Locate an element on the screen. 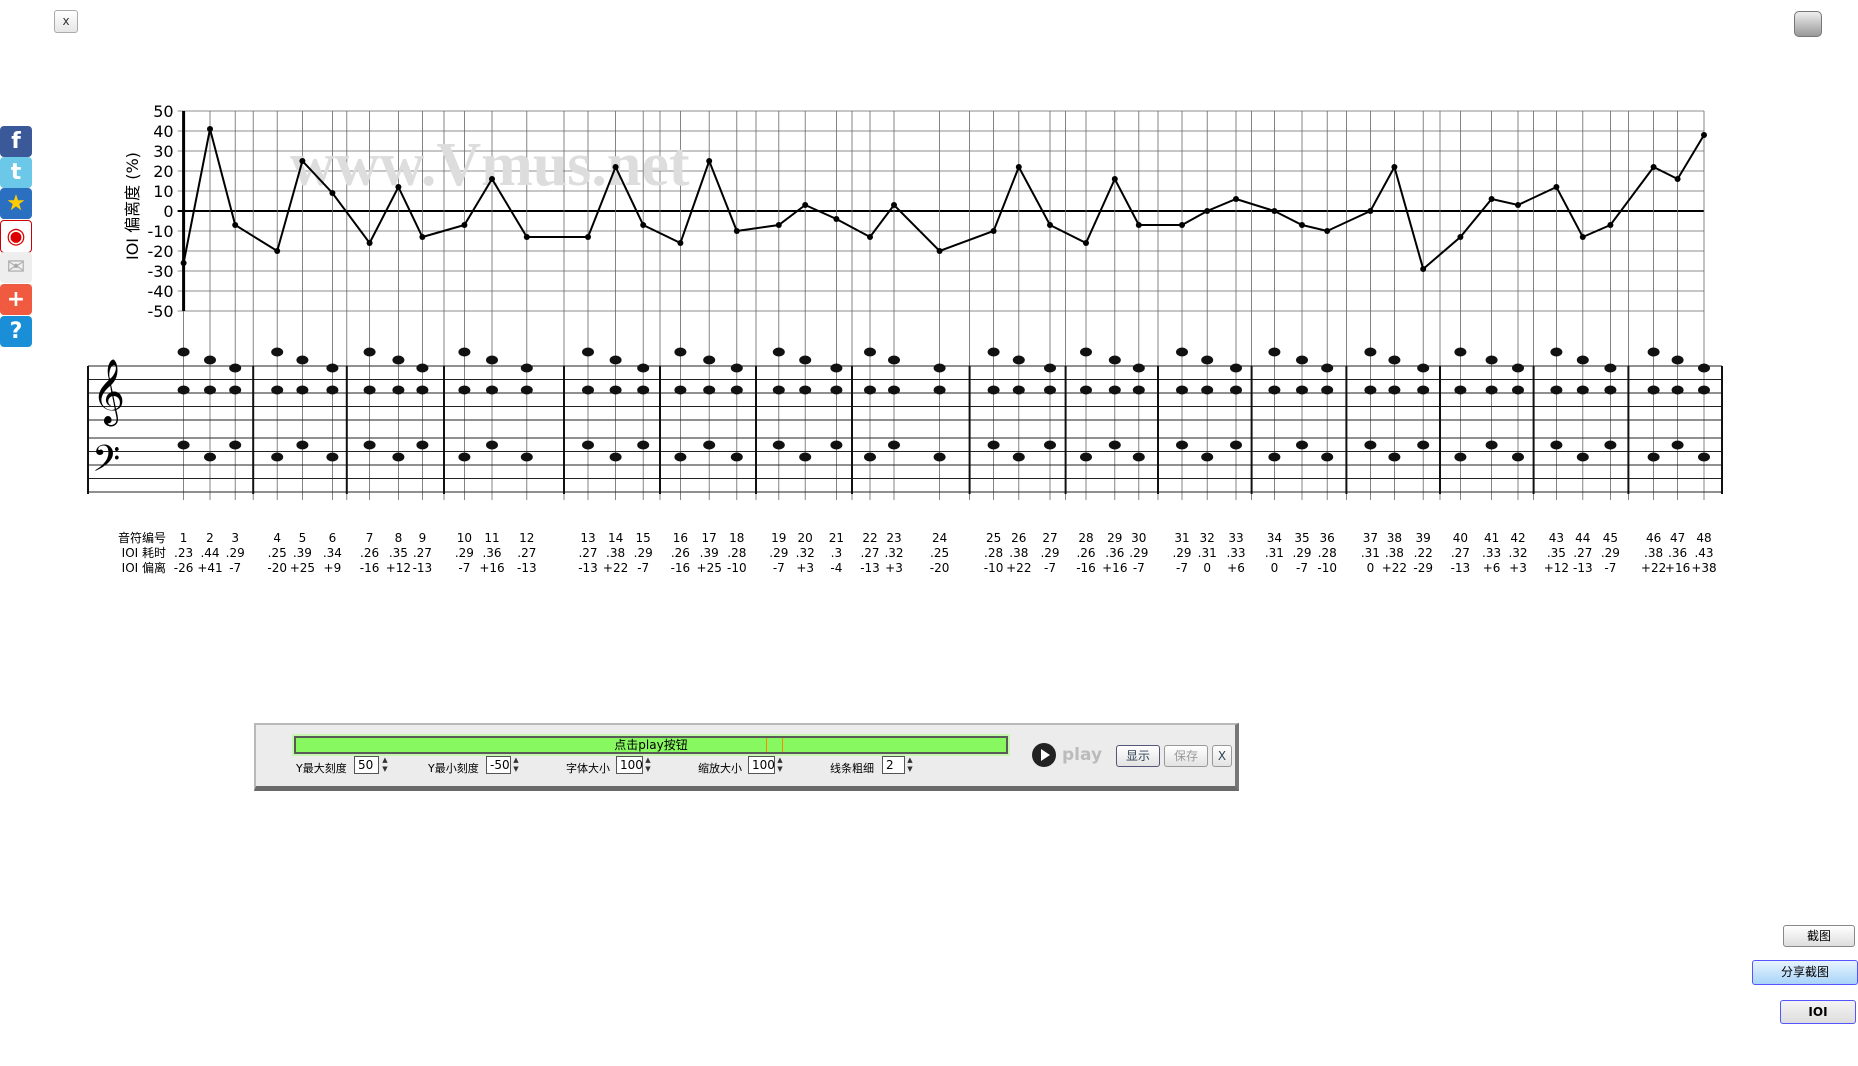 The width and height of the screenshot is (1858, 1066). ioi-deviation: -10 is located at coordinates (737, 568).